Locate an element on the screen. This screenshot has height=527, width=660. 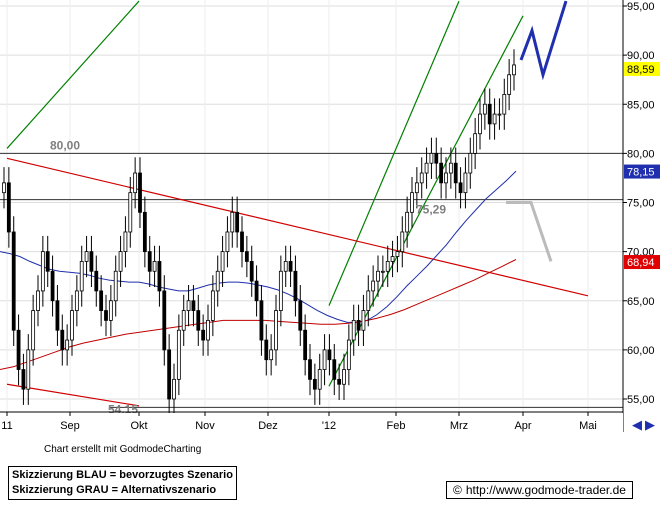
x-tick-label: Okt is located at coordinates (138, 426).